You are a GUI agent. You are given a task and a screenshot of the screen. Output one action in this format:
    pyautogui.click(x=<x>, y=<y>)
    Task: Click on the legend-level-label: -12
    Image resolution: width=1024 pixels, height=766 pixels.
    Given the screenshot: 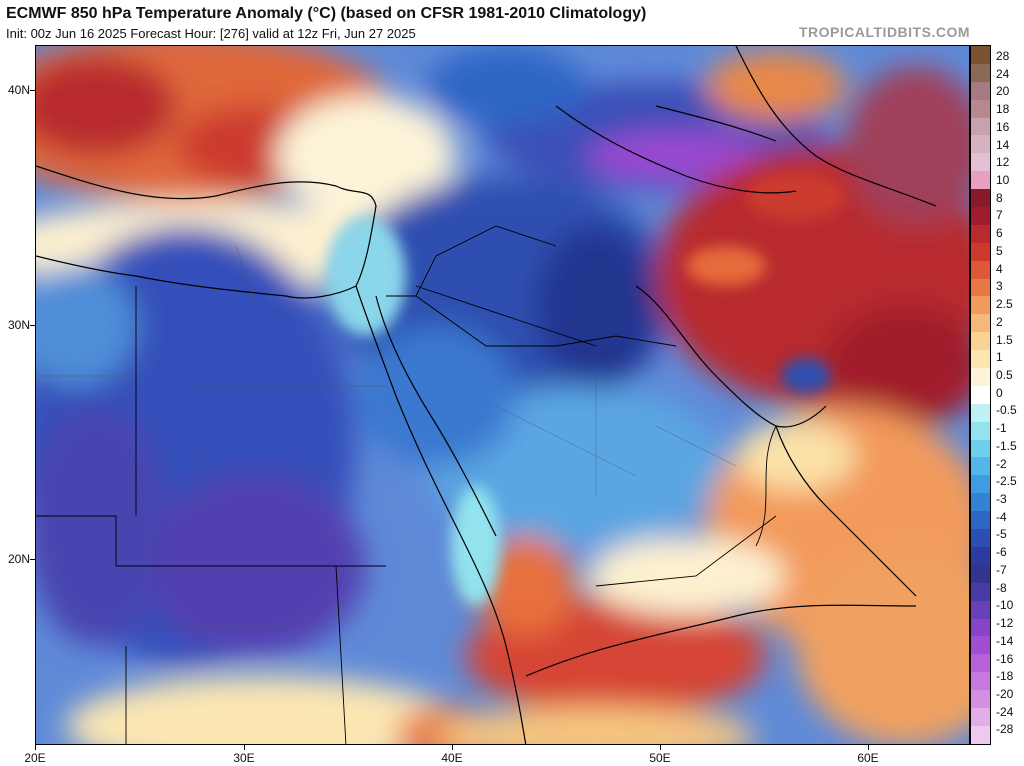 What is the action you would take?
    pyautogui.click(x=1005, y=623)
    